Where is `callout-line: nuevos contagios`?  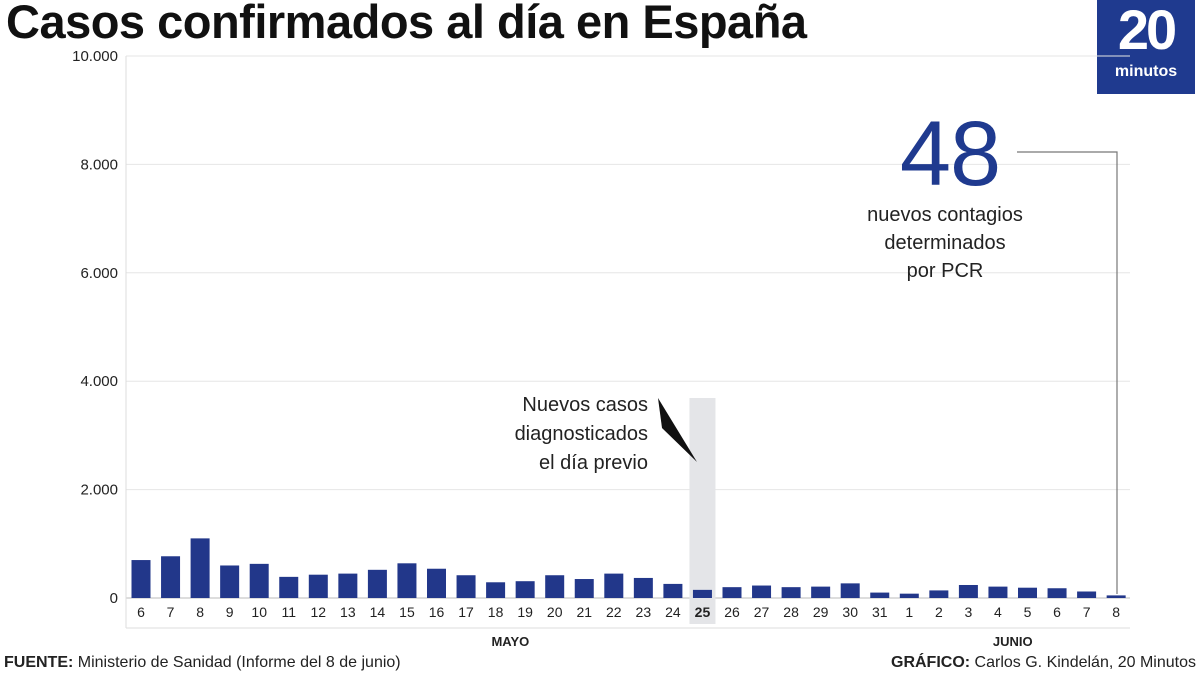 callout-line: nuevos contagios is located at coordinates (945, 215).